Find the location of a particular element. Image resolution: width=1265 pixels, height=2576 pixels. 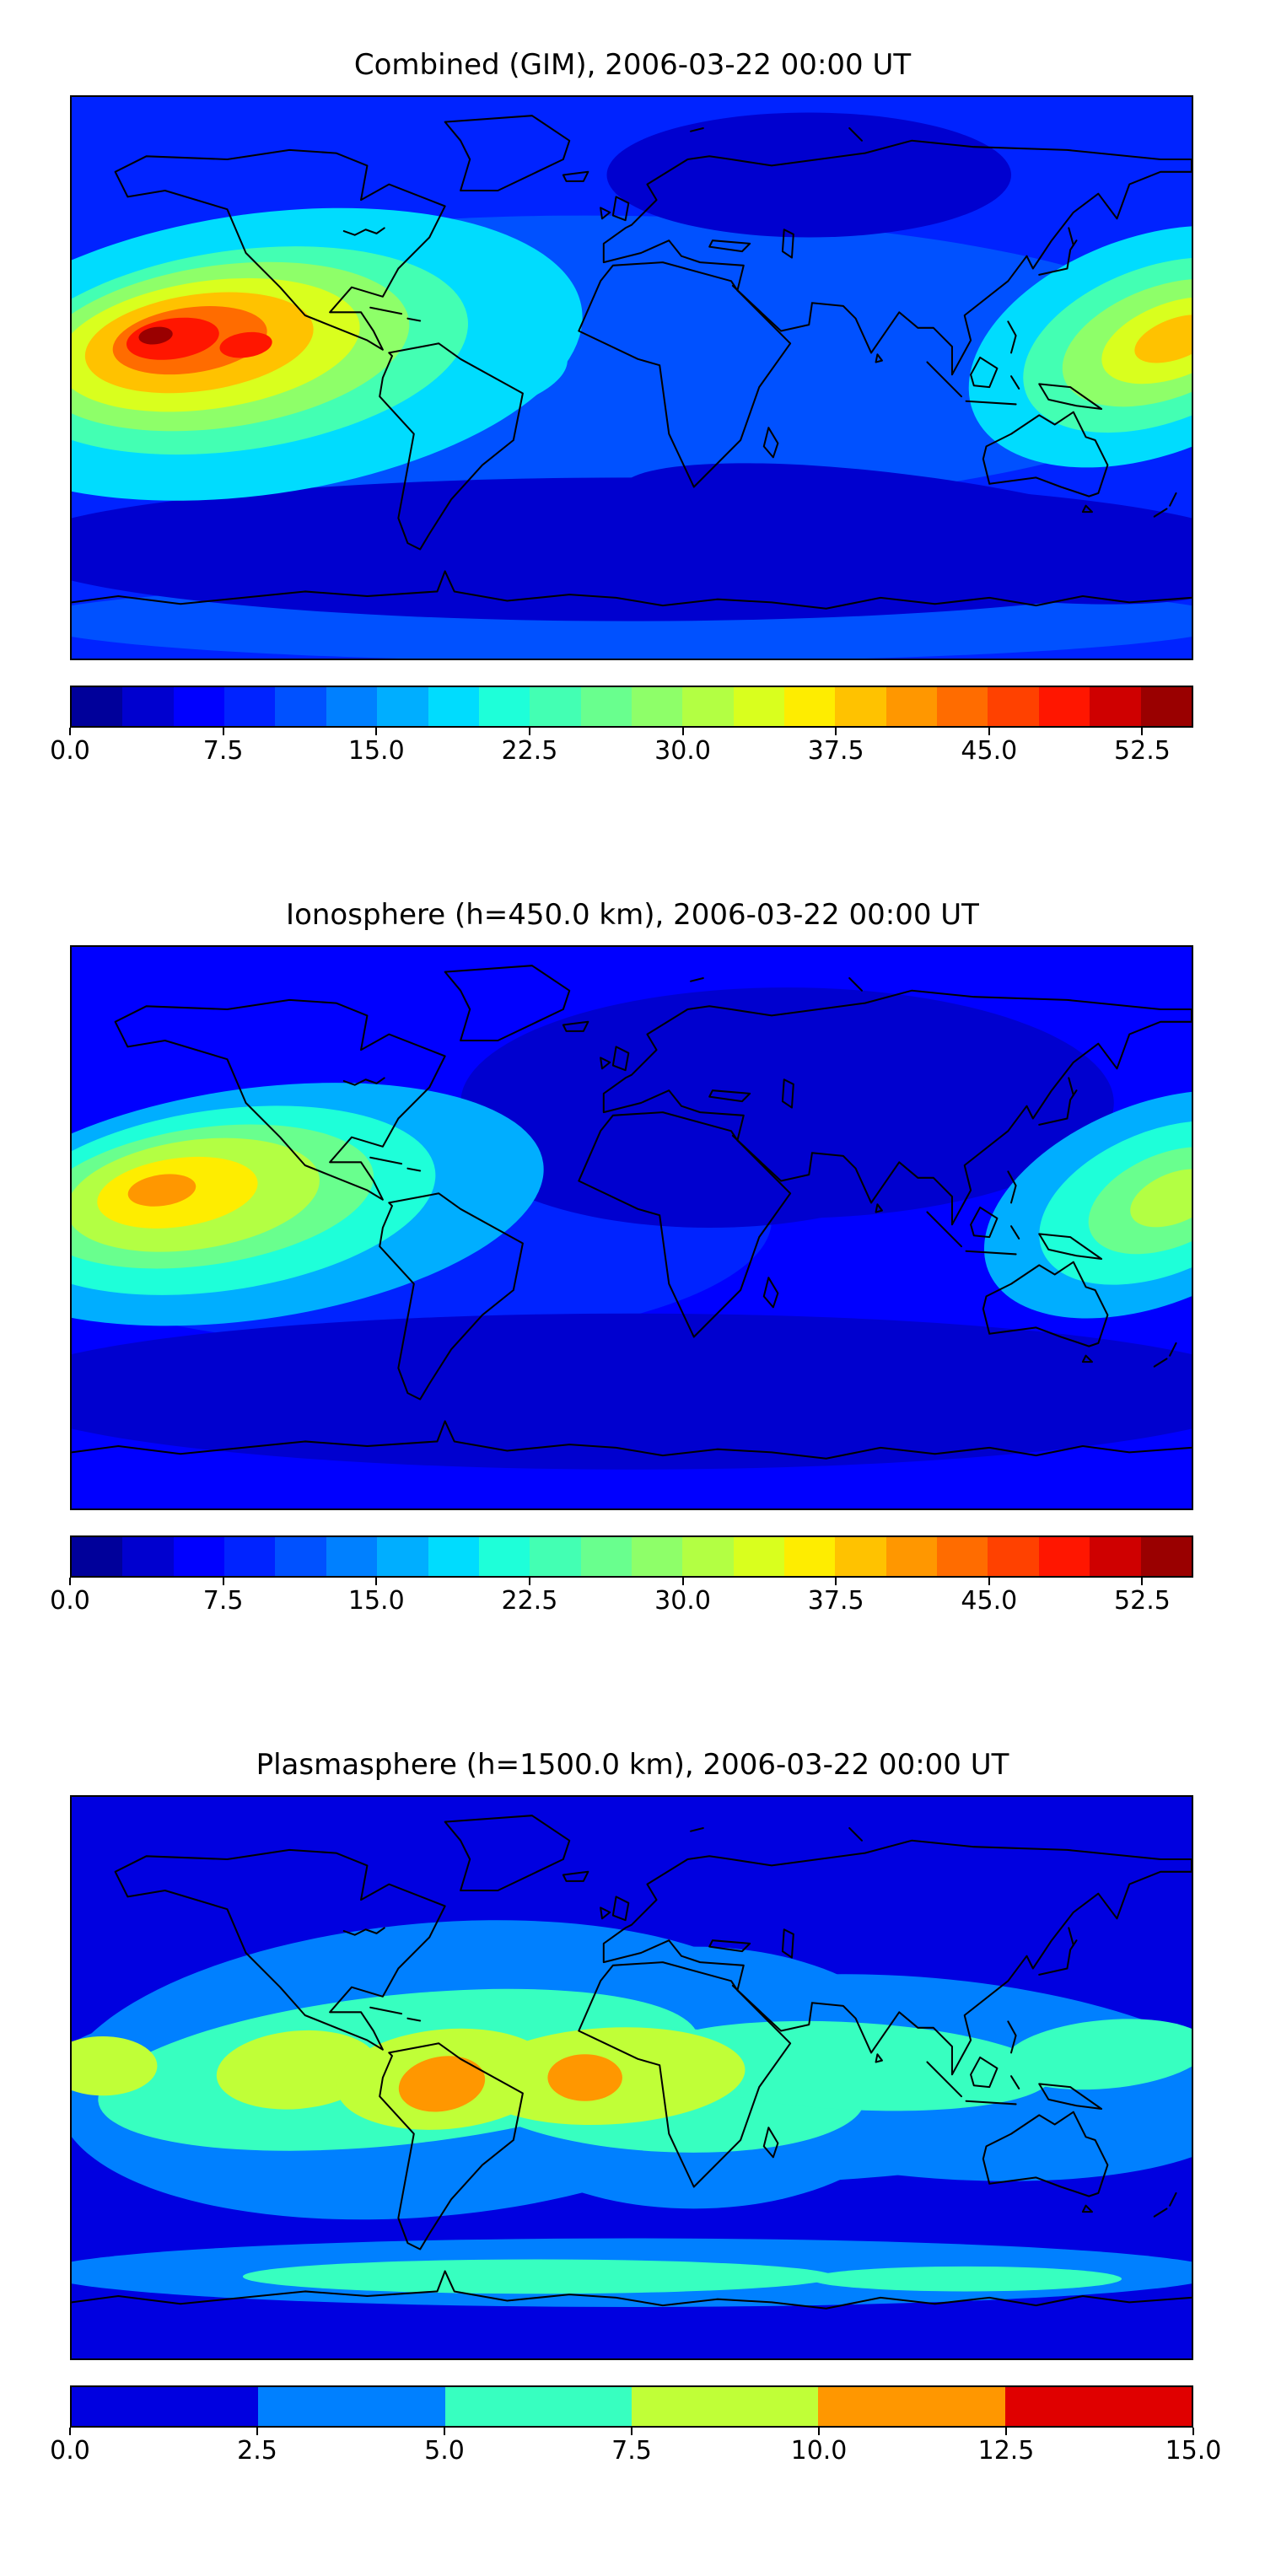

colorbar-tick-label: 15.0 is located at coordinates (376, 1601).